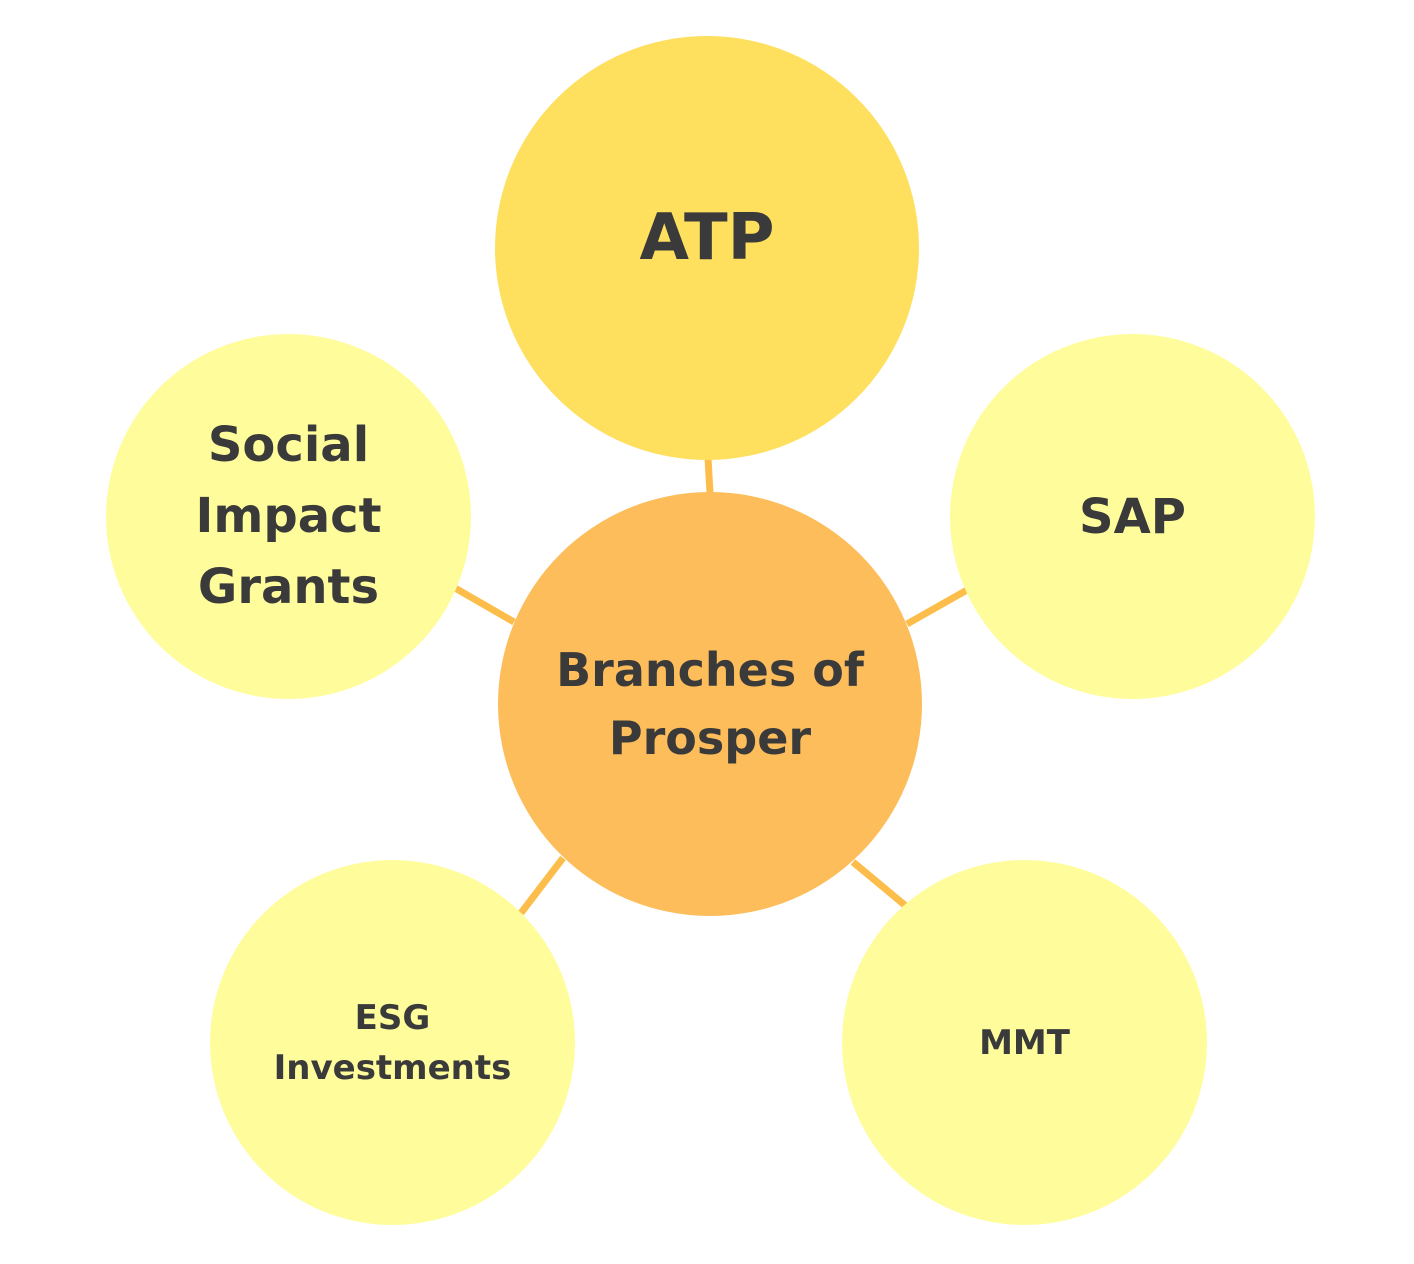 The width and height of the screenshot is (1414, 1264). I want to click on social-label-line3: Grants, so click(288, 587).